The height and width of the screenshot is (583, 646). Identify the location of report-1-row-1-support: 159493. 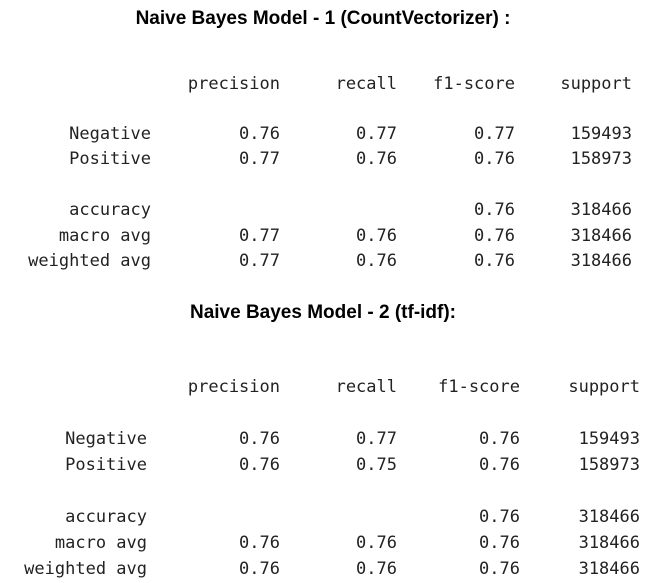
(601, 134).